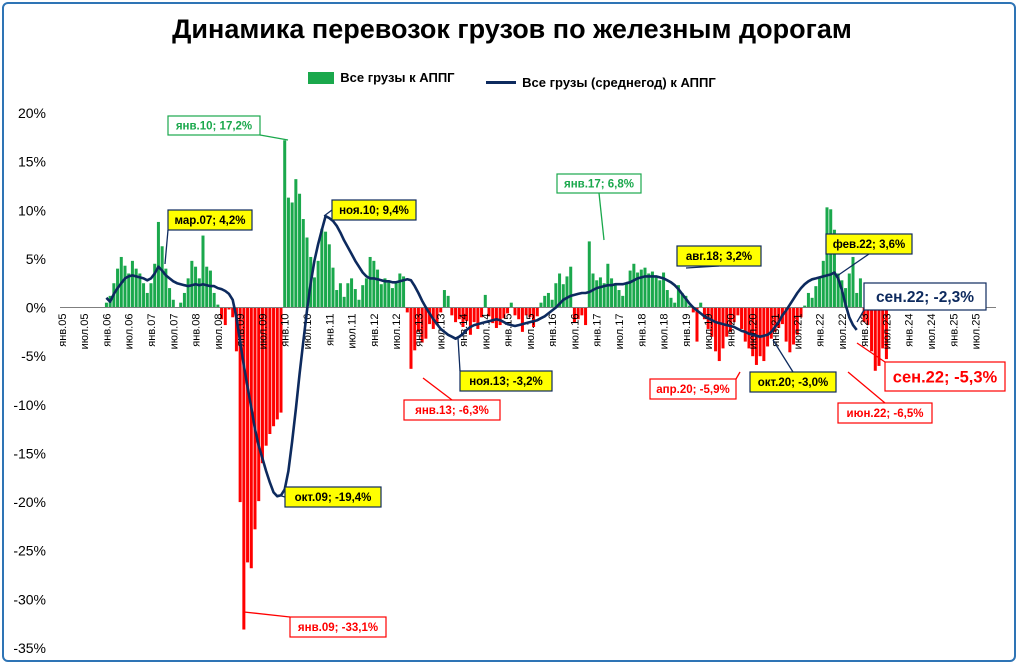  I want to click on x-tick-label: янв.10, so click(286, 330).